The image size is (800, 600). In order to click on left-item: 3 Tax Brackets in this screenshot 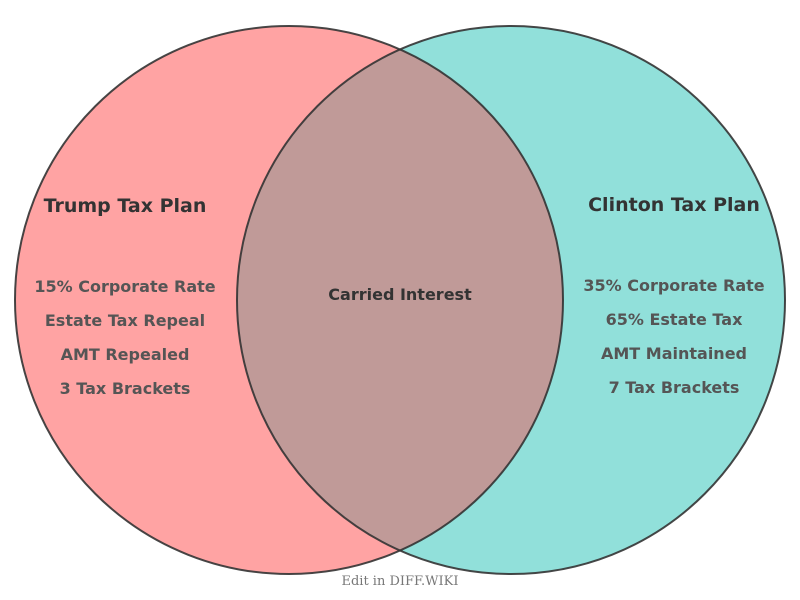, I will do `click(125, 388)`.